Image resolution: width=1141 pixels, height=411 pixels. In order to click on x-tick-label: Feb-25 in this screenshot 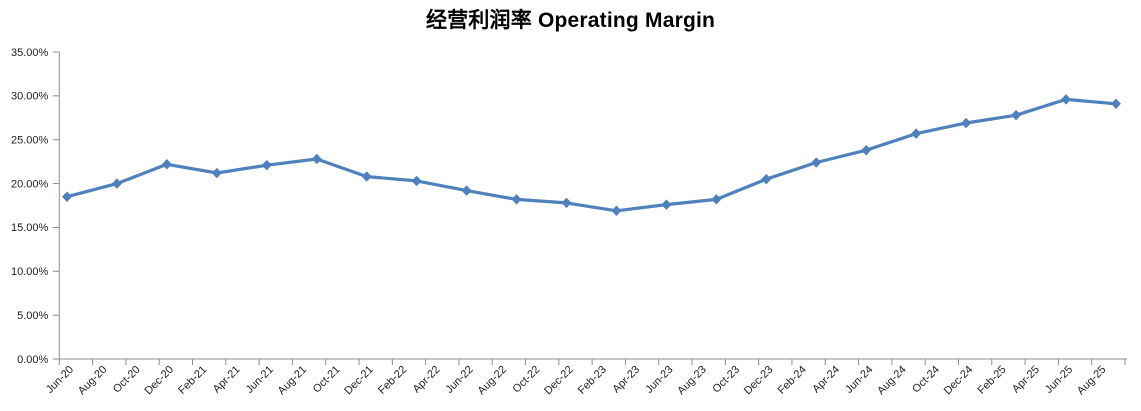, I will do `click(991, 380)`.